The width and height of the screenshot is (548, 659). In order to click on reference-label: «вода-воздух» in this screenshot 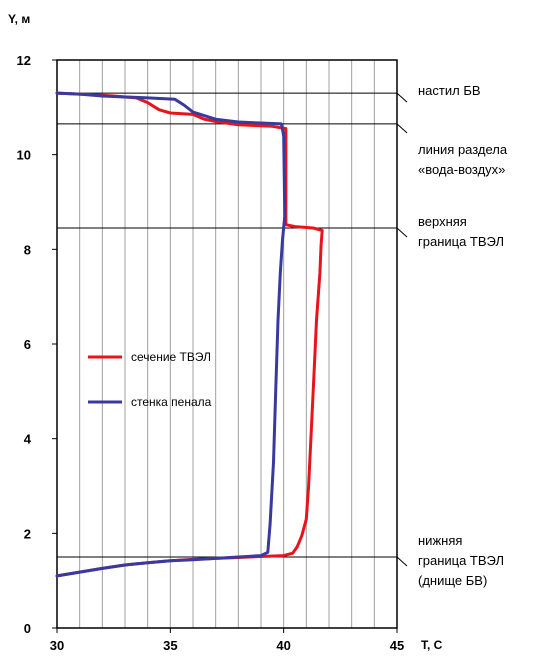, I will do `click(461, 169)`.